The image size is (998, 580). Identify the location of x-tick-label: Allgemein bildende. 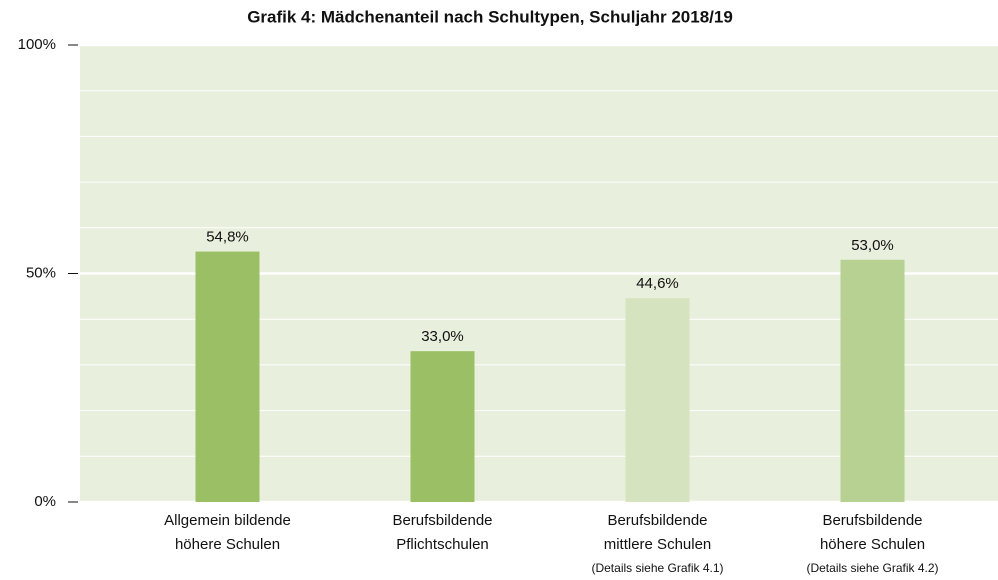
(227, 520).